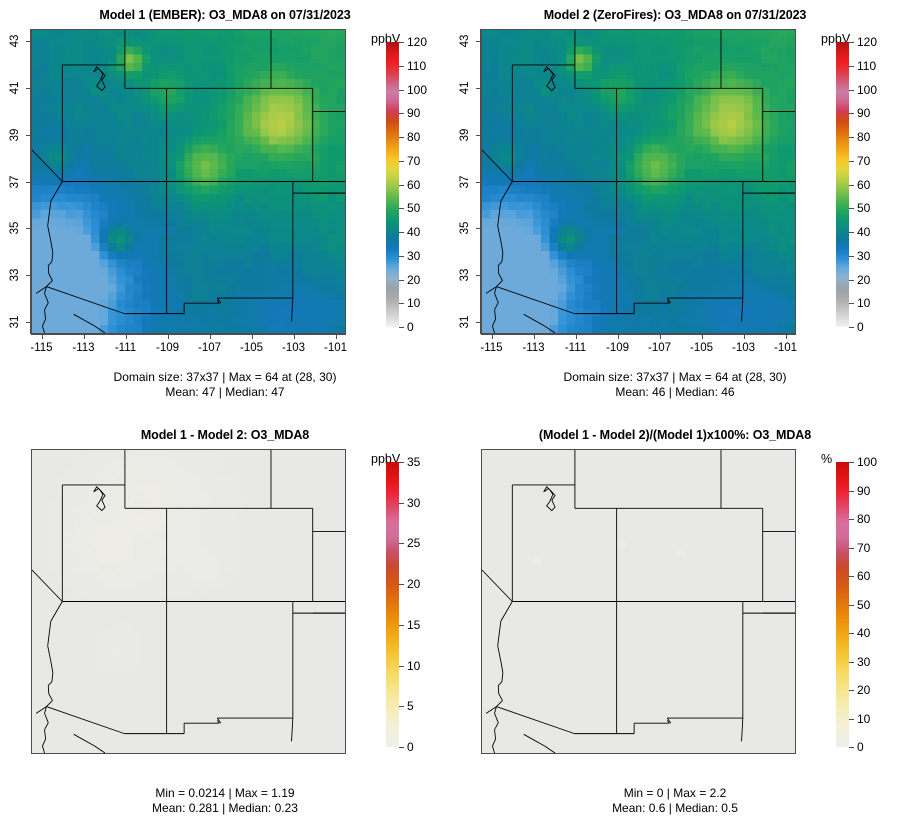 This screenshot has width=900, height=840. I want to click on x-tick-label: -109, so click(167, 348).